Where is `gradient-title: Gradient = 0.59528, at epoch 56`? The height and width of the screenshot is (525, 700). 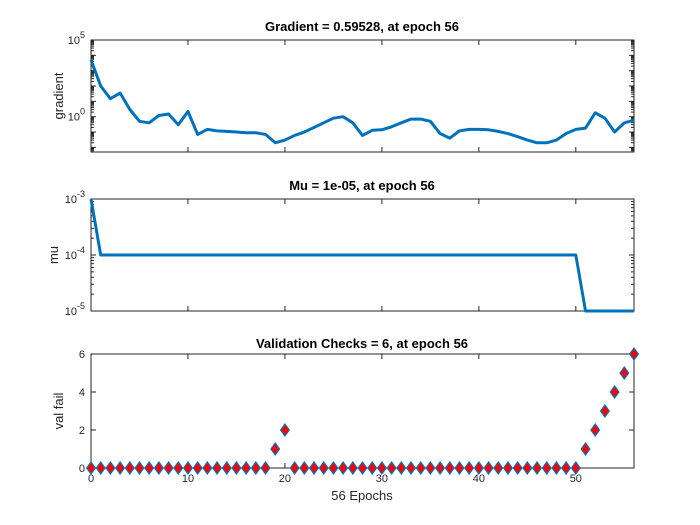 gradient-title: Gradient = 0.59528, at epoch 56 is located at coordinates (362, 26).